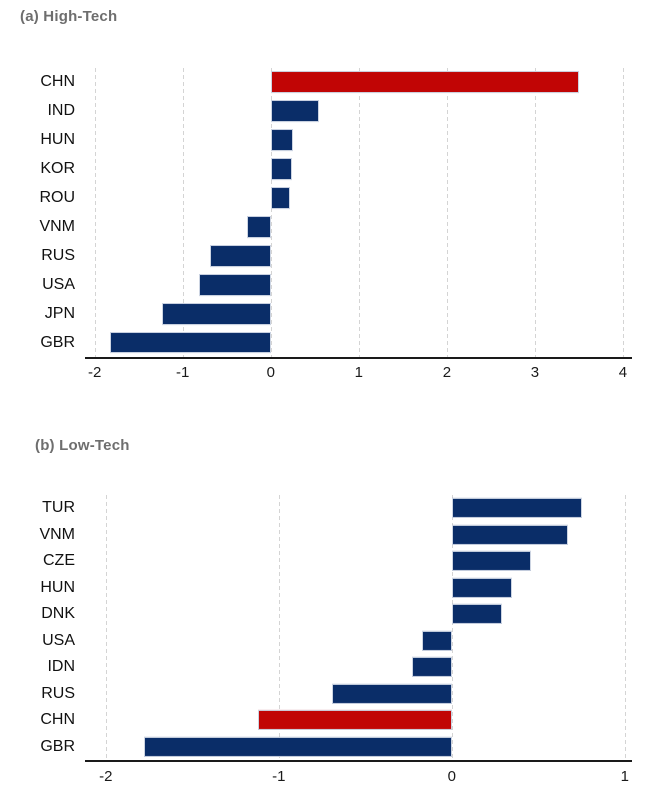 This screenshot has height=805, width=650. Describe the element at coordinates (338, 111) in the screenshot. I see `bar-row: IND` at that location.